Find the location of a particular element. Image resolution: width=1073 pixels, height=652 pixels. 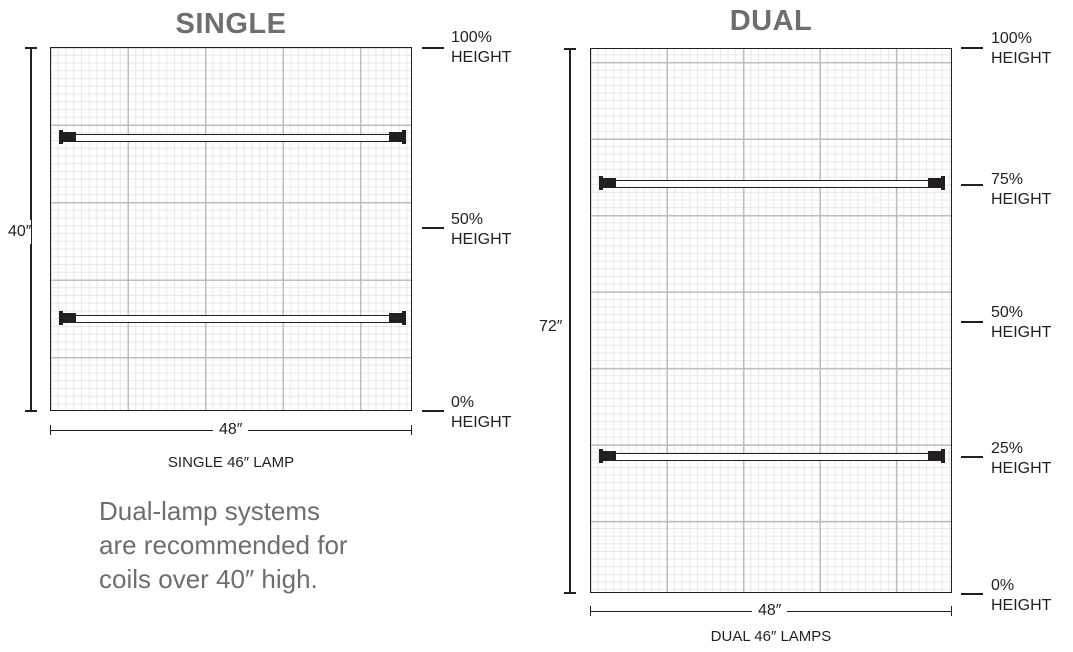

dual-width-left-cap is located at coordinates (591, 611).